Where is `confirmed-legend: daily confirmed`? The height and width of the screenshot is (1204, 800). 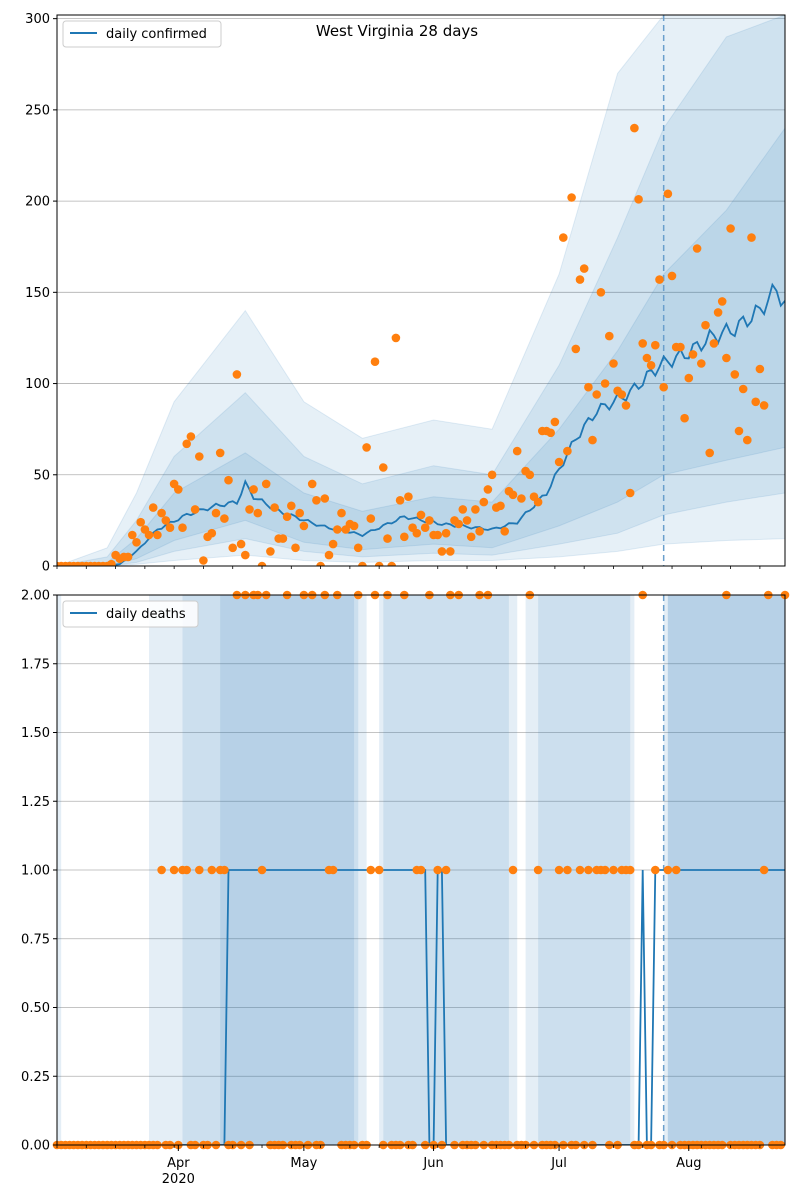 confirmed-legend: daily confirmed is located at coordinates (142, 34).